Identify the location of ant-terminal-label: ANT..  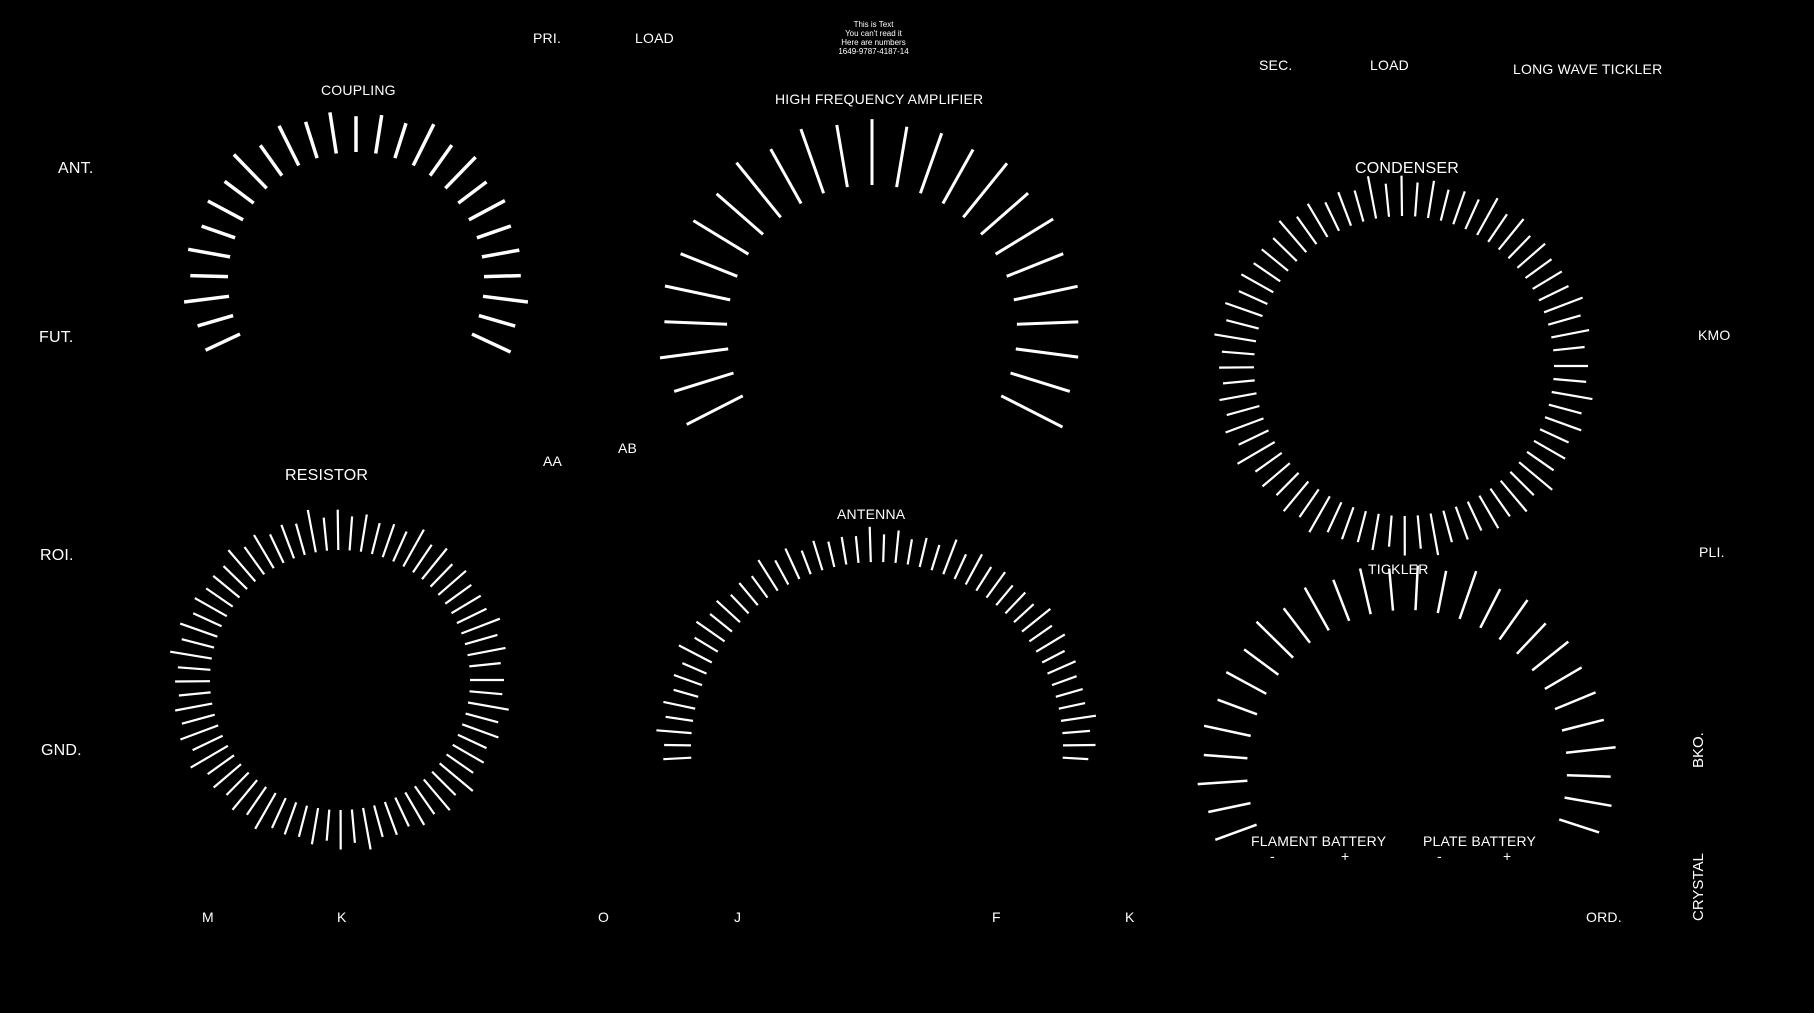
(76, 168).